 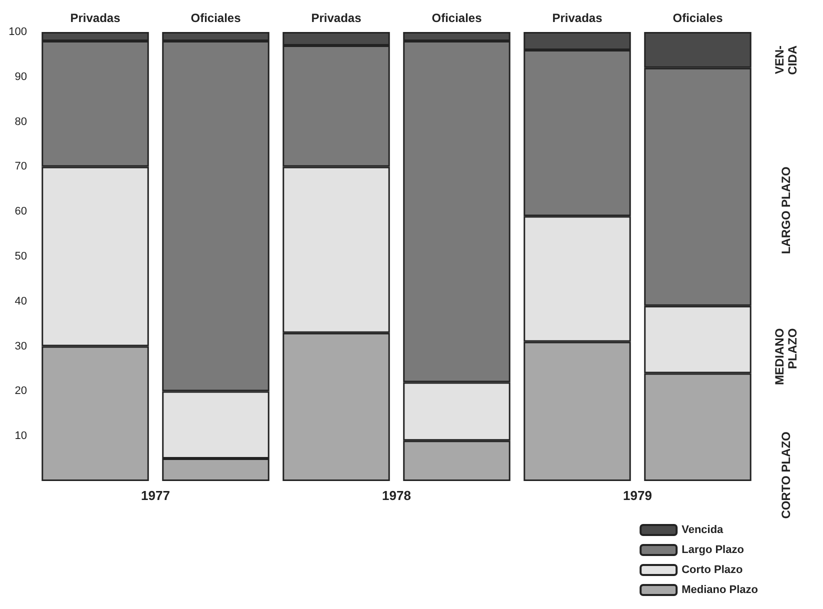 I want to click on text: VEN- CIDA, so click(x=786, y=60).